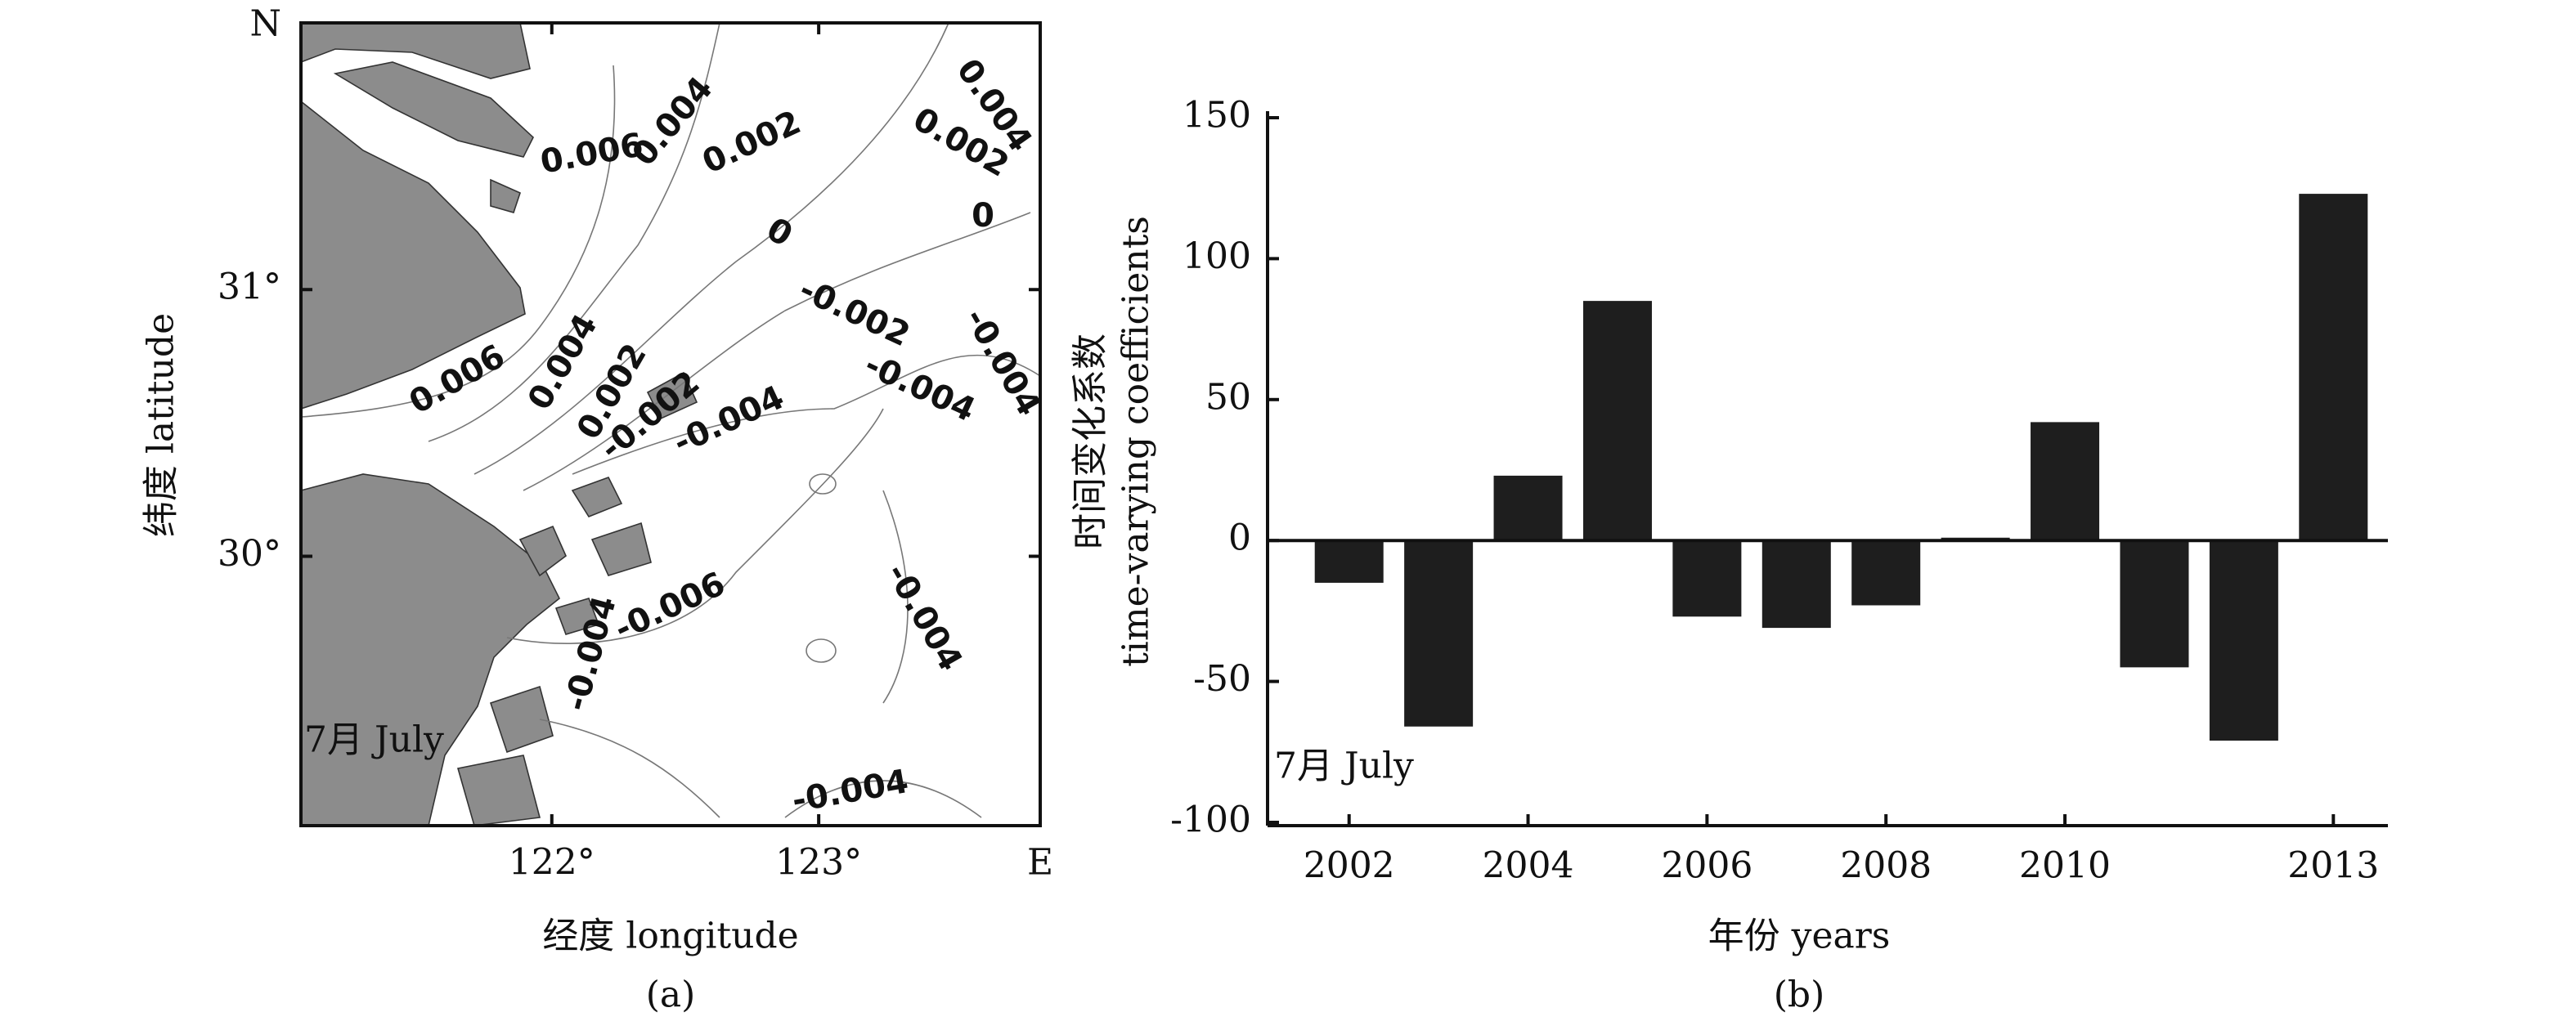 The image size is (2576, 1030). Describe the element at coordinates (670, 936) in the screenshot. I see `x-axis-title: 经度 longitude` at that location.